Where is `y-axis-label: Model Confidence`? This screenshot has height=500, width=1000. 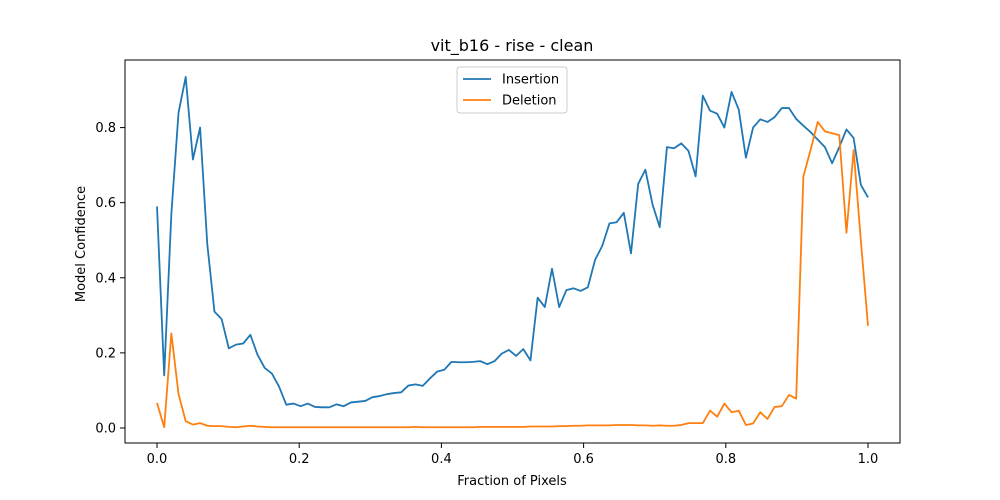 y-axis-label: Model Confidence is located at coordinates (81, 244).